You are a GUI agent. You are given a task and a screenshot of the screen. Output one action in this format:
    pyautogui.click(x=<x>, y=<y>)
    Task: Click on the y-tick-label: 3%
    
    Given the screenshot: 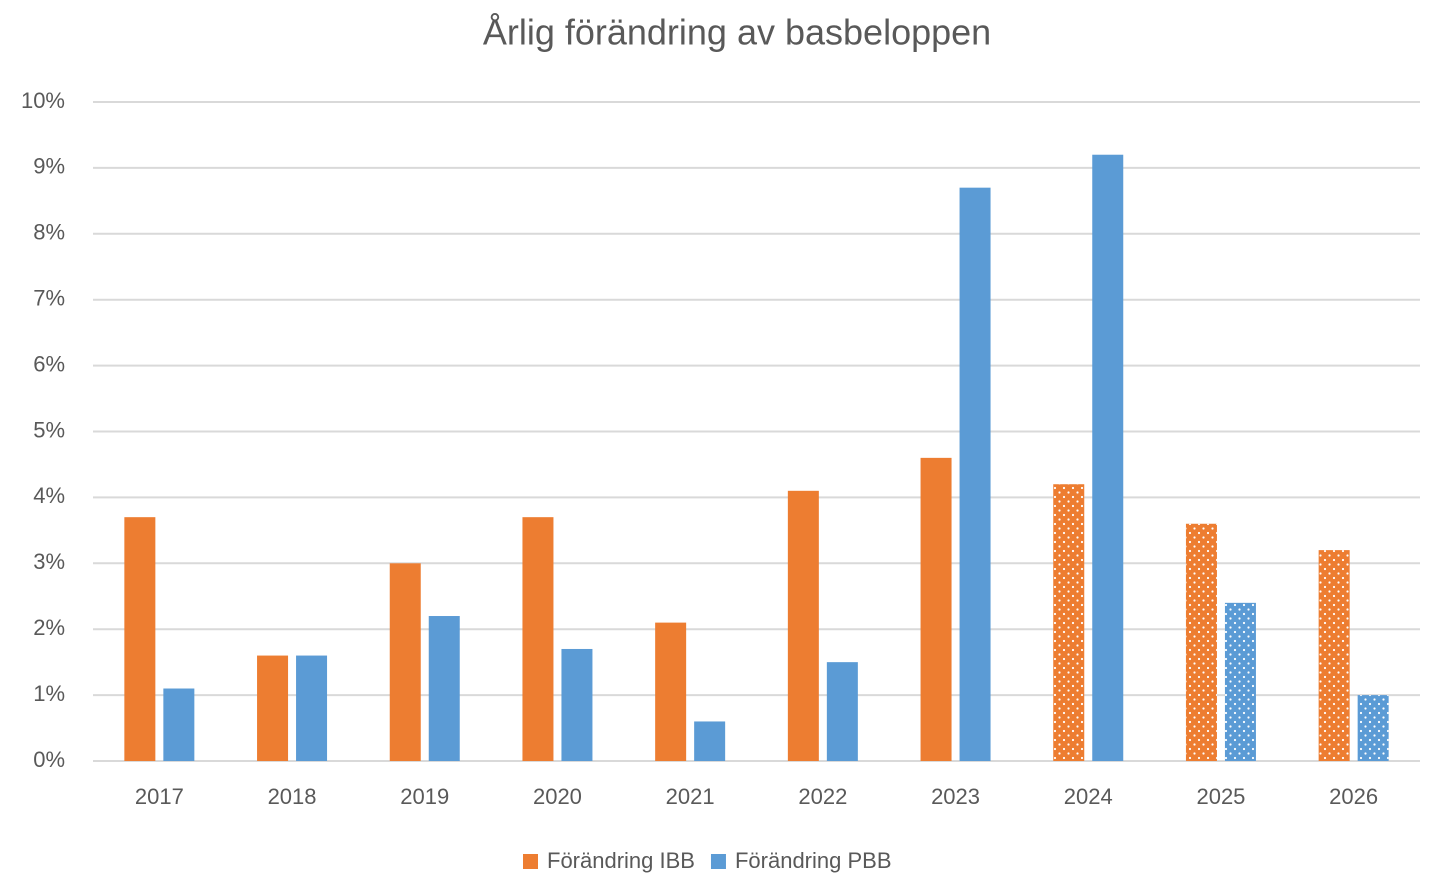 What is the action you would take?
    pyautogui.click(x=49, y=561)
    